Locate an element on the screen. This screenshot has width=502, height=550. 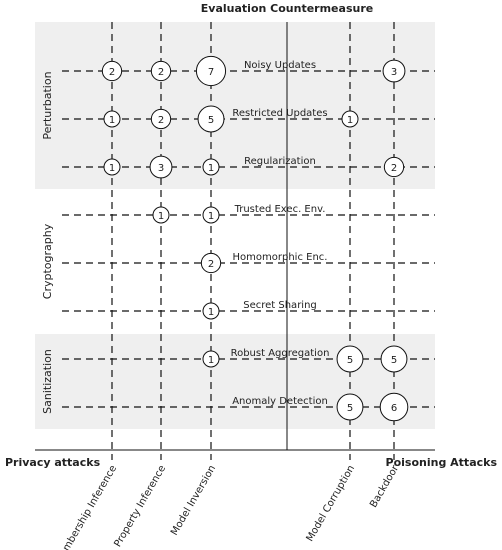
column-label: Property Inference is located at coordinates (140, 507).